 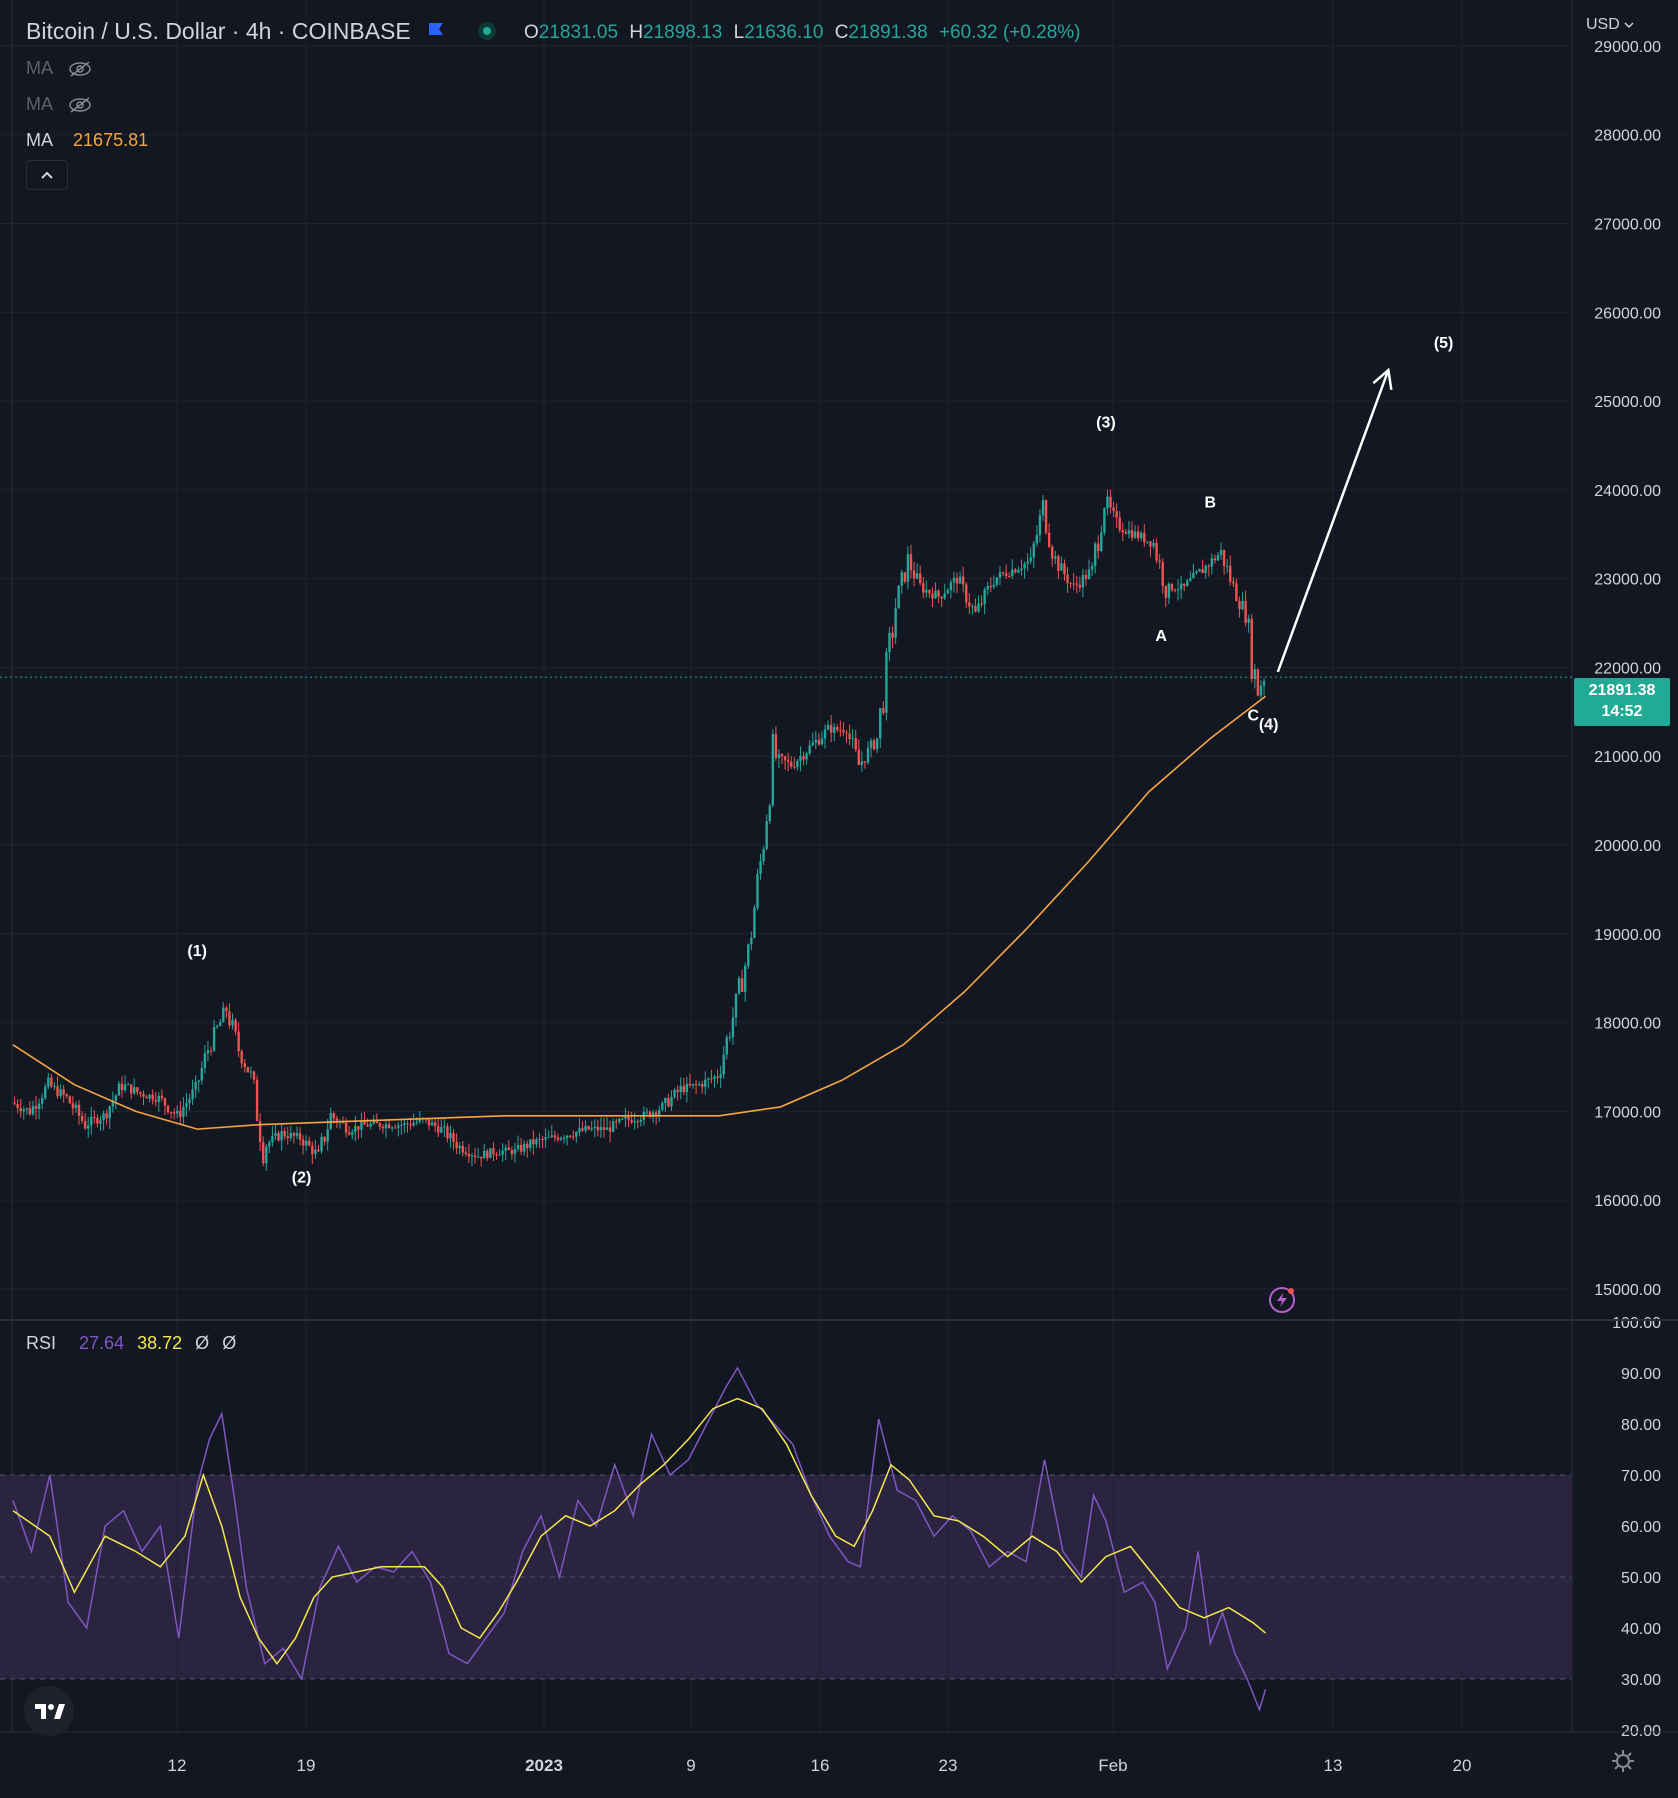 What do you see at coordinates (218, 31) in the screenshot?
I see `symbol-title: Bitcoin / U.S. Dollar · 4h · COINBASE` at bounding box center [218, 31].